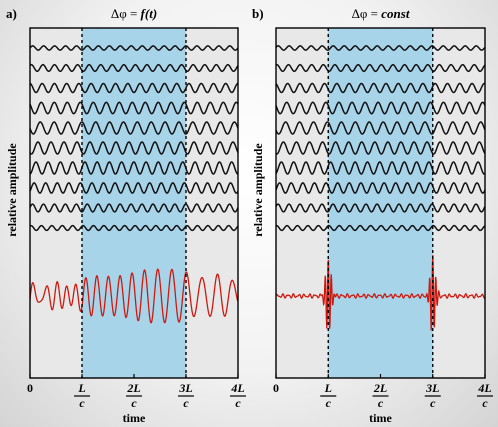 The height and width of the screenshot is (427, 498). What do you see at coordinates (11, 13) in the screenshot?
I see `panel-letter: a)` at bounding box center [11, 13].